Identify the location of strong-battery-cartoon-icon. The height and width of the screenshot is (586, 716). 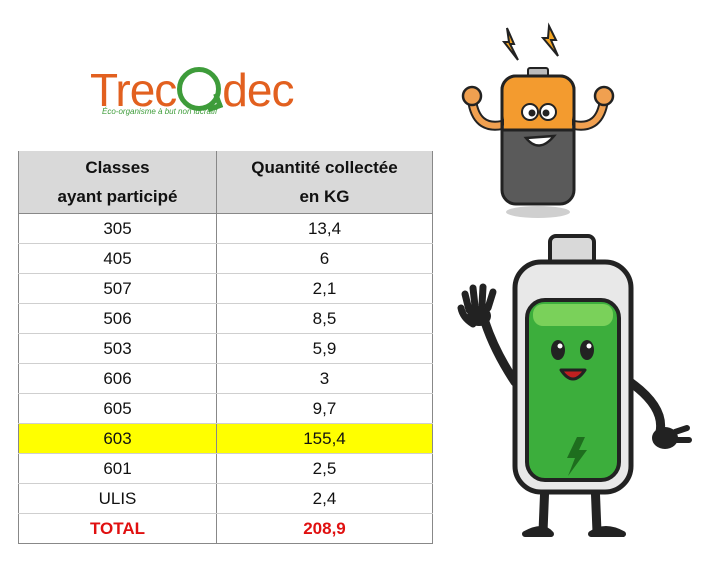
(538, 120).